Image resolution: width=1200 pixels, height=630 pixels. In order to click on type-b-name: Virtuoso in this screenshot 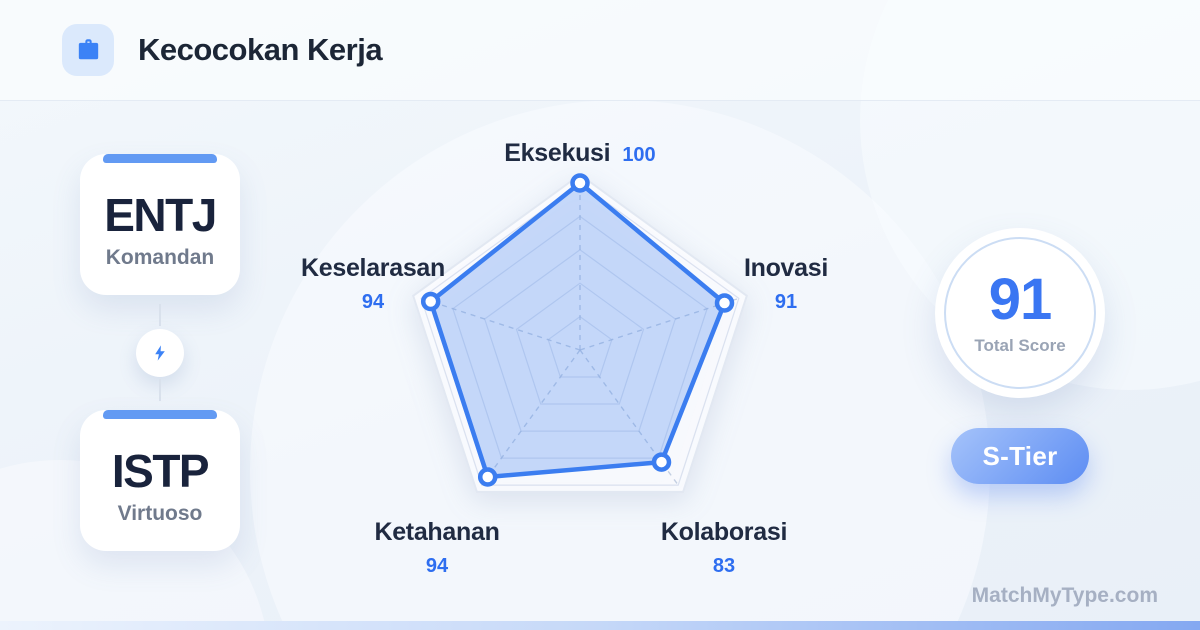, I will do `click(160, 514)`.